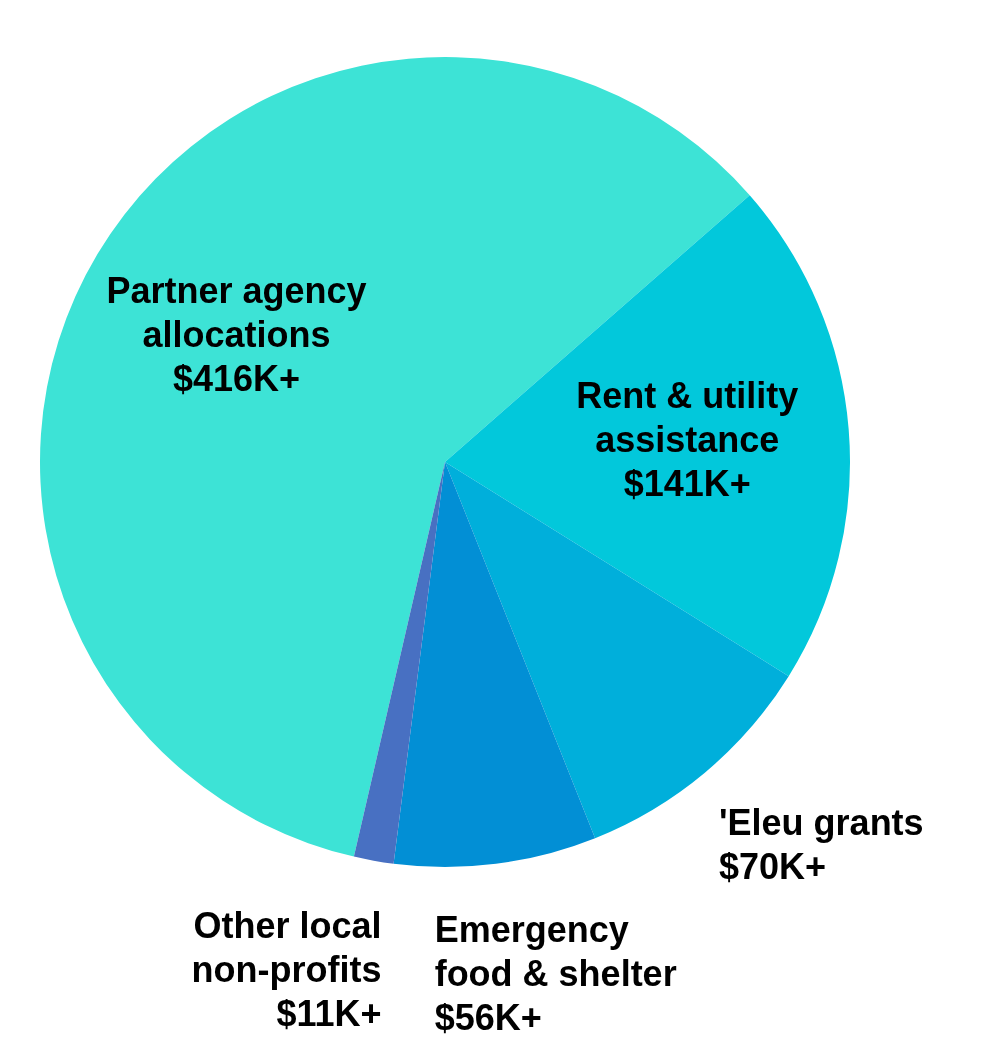  What do you see at coordinates (687, 484) in the screenshot?
I see `data-label: $141K+` at bounding box center [687, 484].